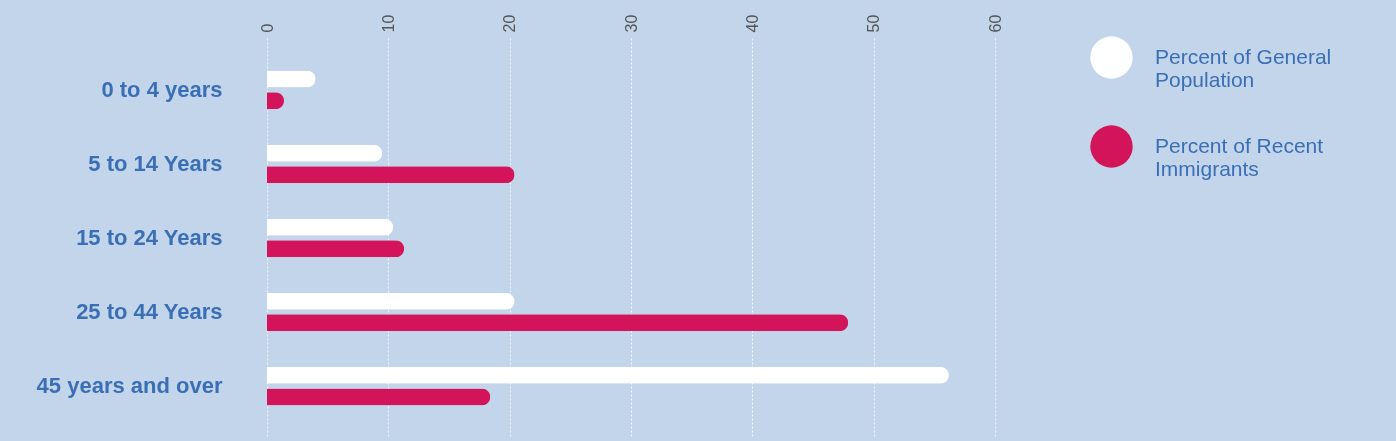  I want to click on y-tick-label: 15 to 24 Years, so click(149, 237).